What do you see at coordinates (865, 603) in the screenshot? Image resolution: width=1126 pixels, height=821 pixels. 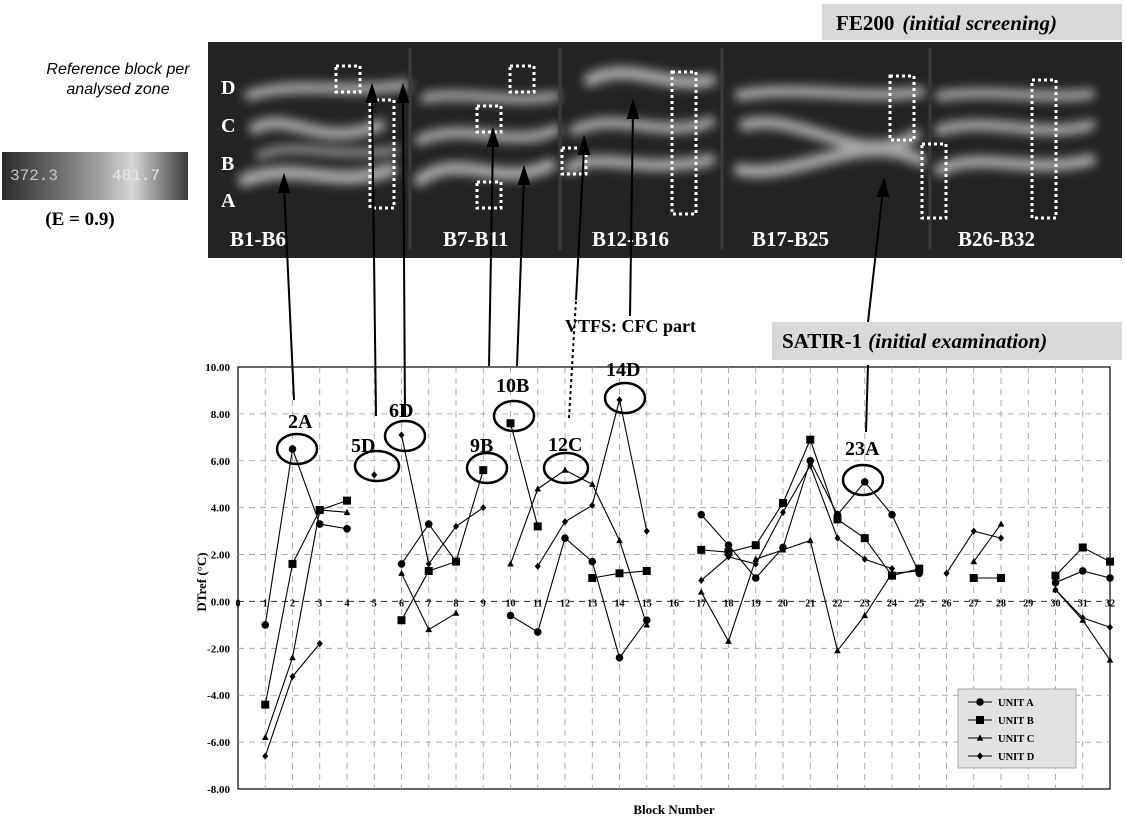 I see `x-tick-label: 23` at bounding box center [865, 603].